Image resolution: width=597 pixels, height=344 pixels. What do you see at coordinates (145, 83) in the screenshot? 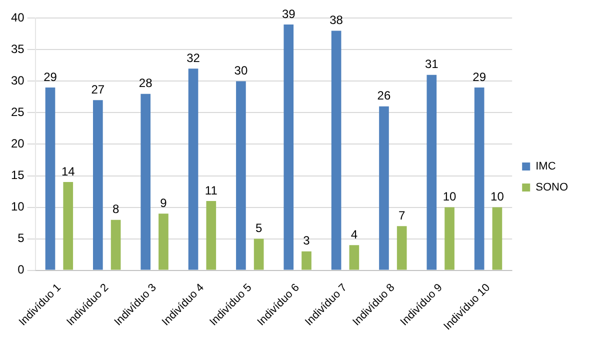
I see `data-label: 28` at bounding box center [145, 83].